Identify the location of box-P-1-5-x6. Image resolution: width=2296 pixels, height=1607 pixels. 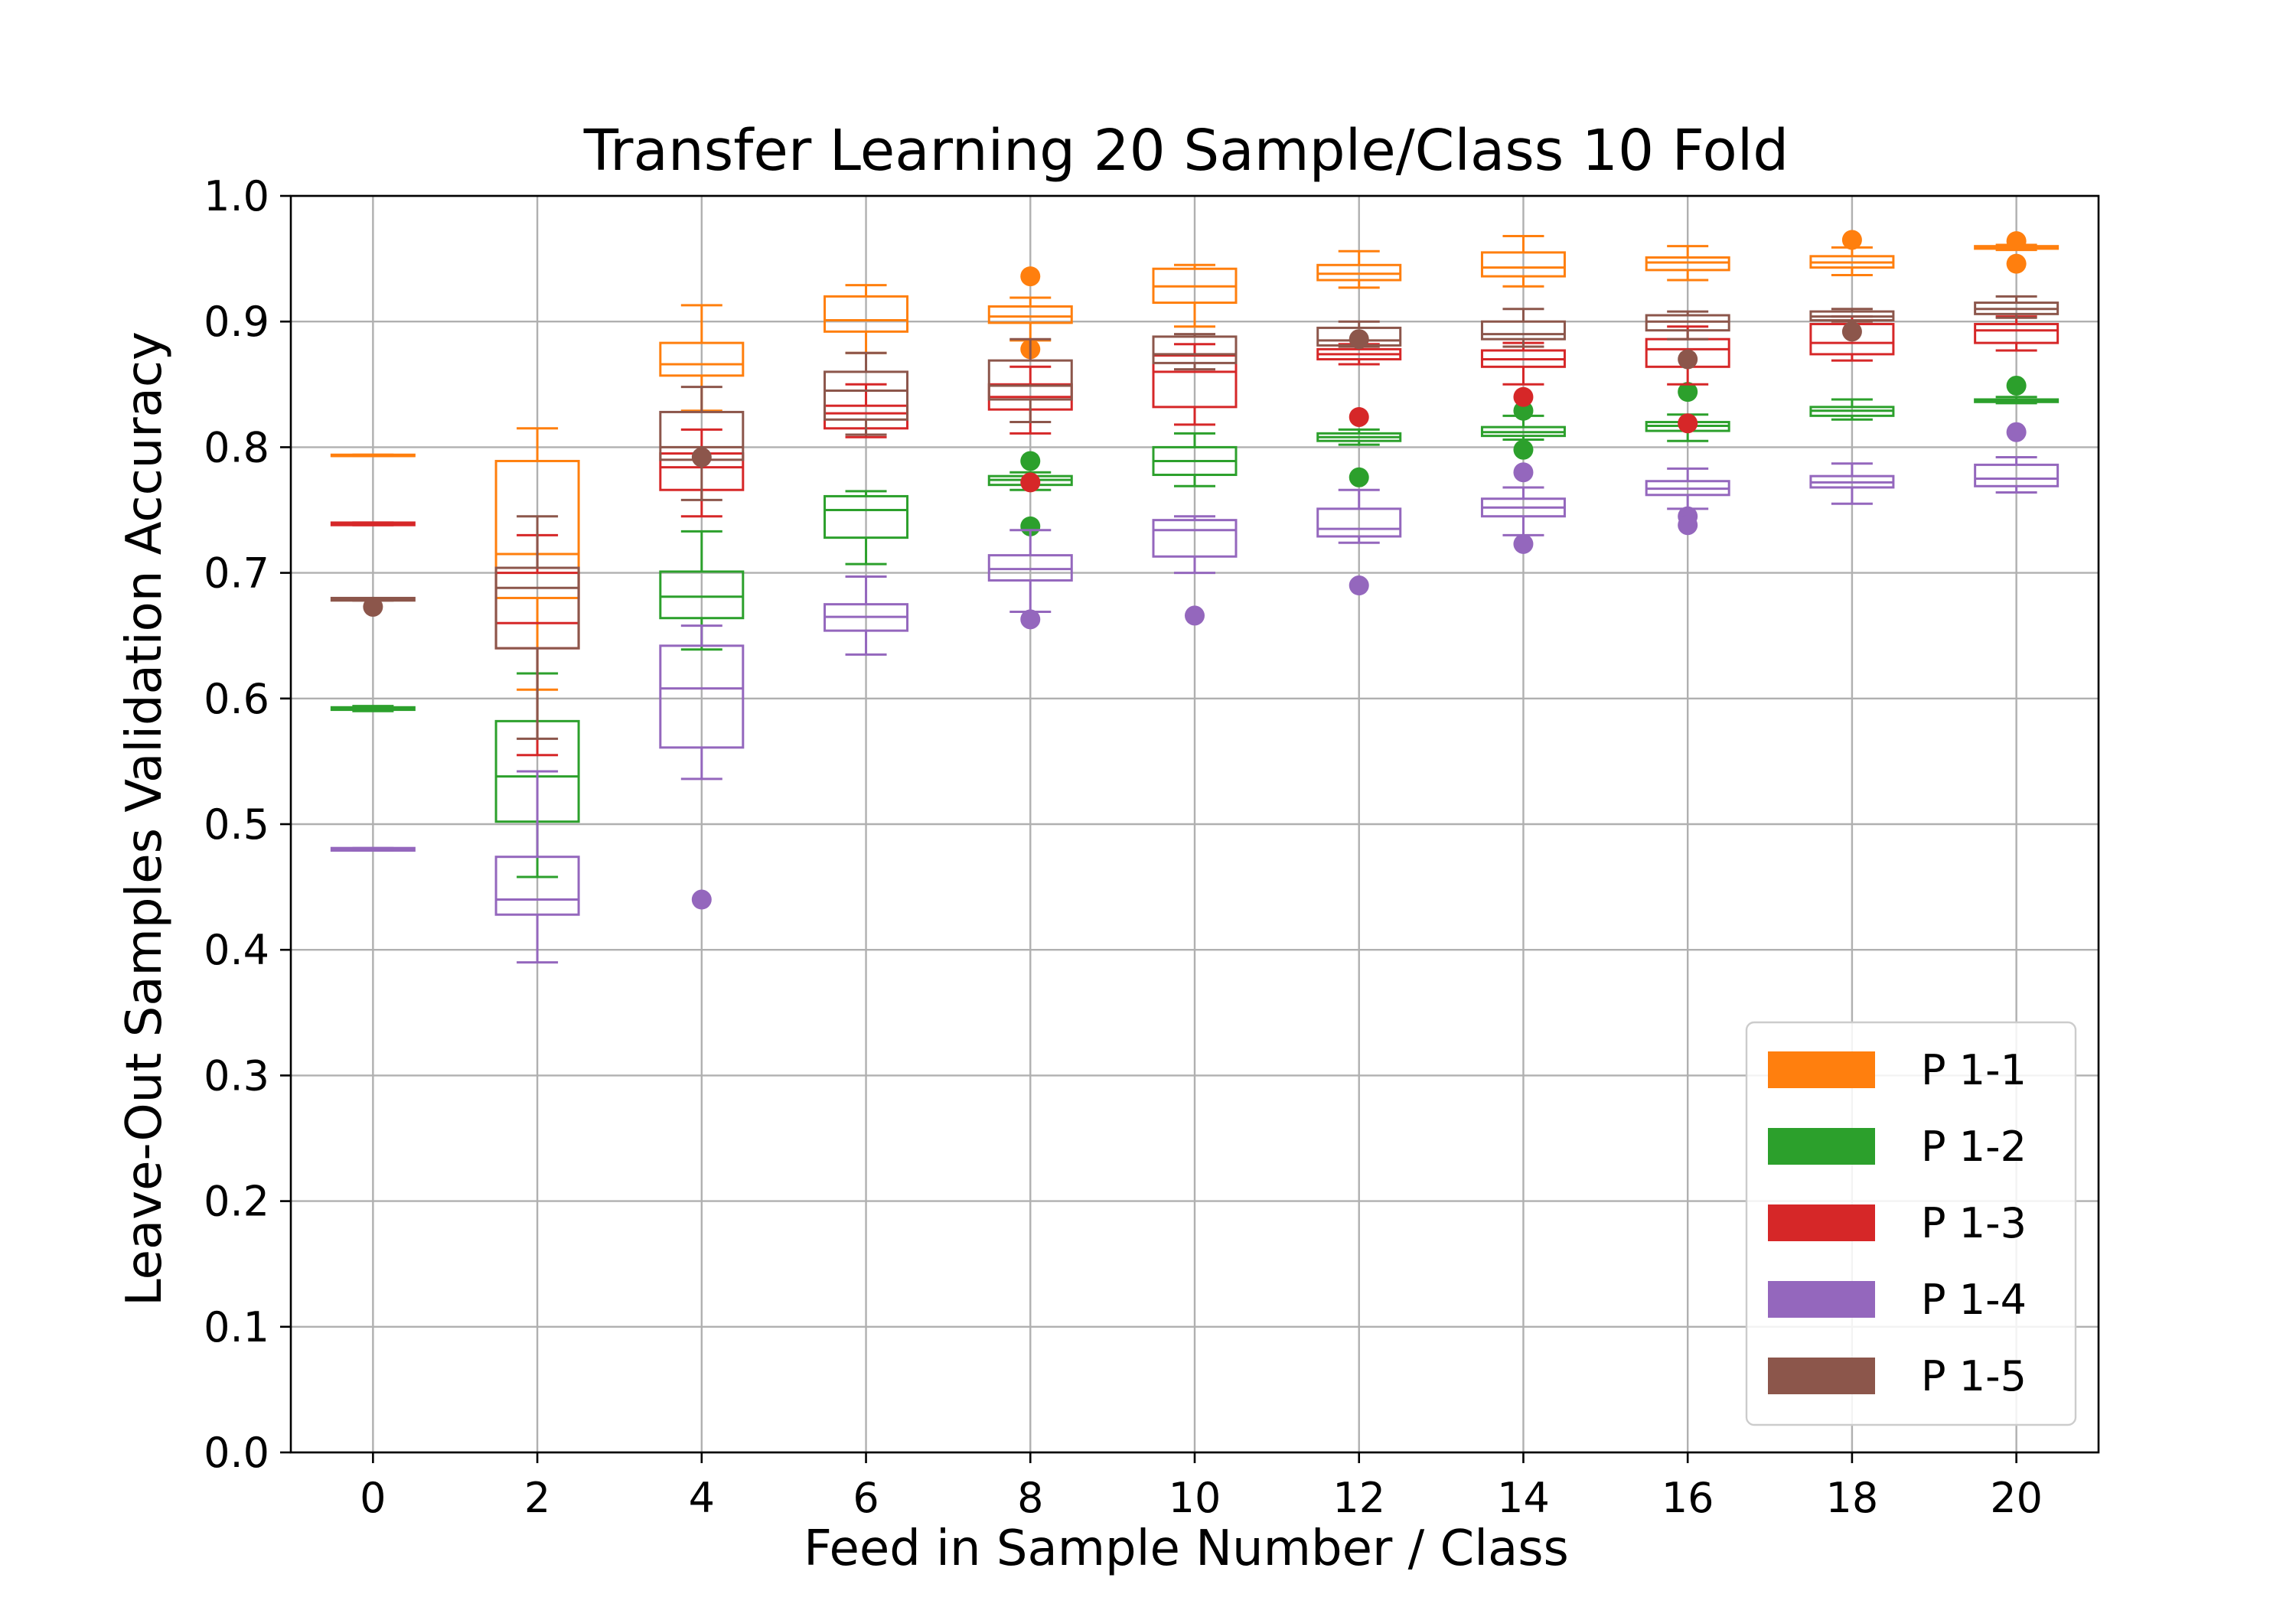
(866, 394).